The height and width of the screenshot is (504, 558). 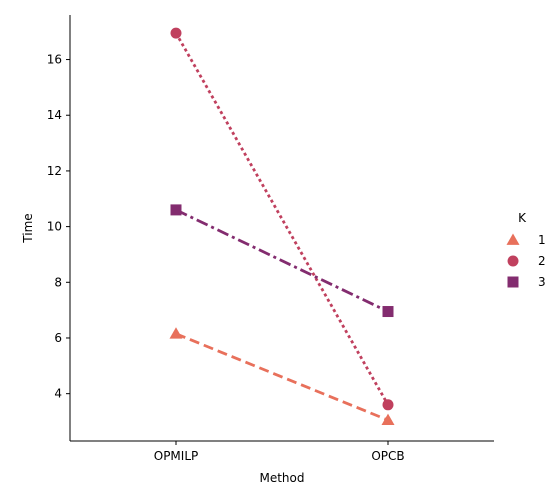 What do you see at coordinates (522, 218) in the screenshot?
I see `legend-title: K` at bounding box center [522, 218].